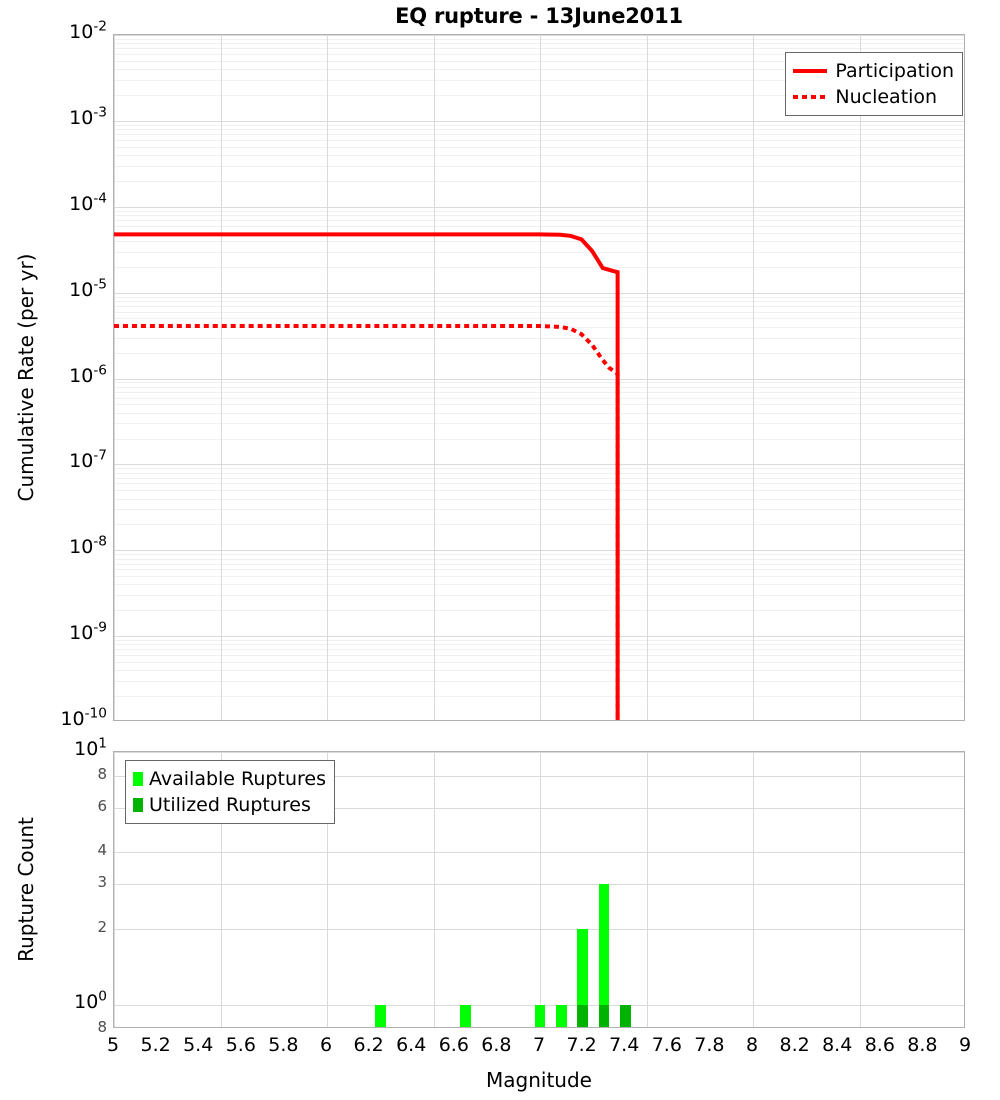 This screenshot has height=1100, width=1000. Describe the element at coordinates (88, 202) in the screenshot. I see `y-tick-label: 10⁻⁴` at that location.